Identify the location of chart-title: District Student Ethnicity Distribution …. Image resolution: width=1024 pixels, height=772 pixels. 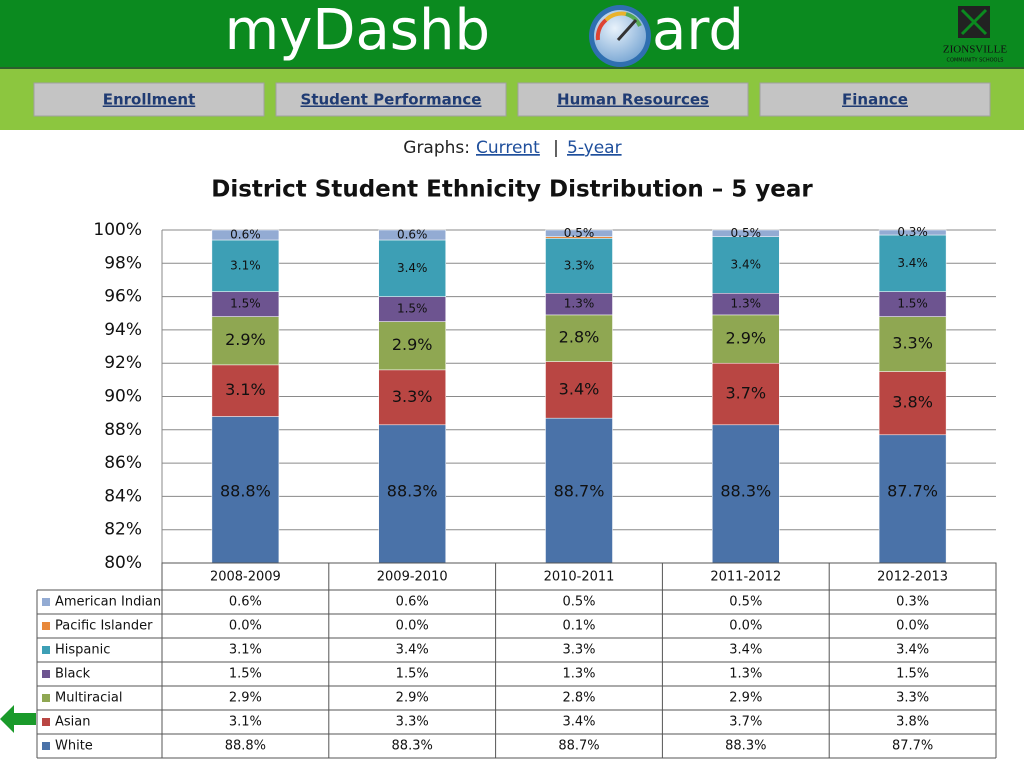
(512, 190).